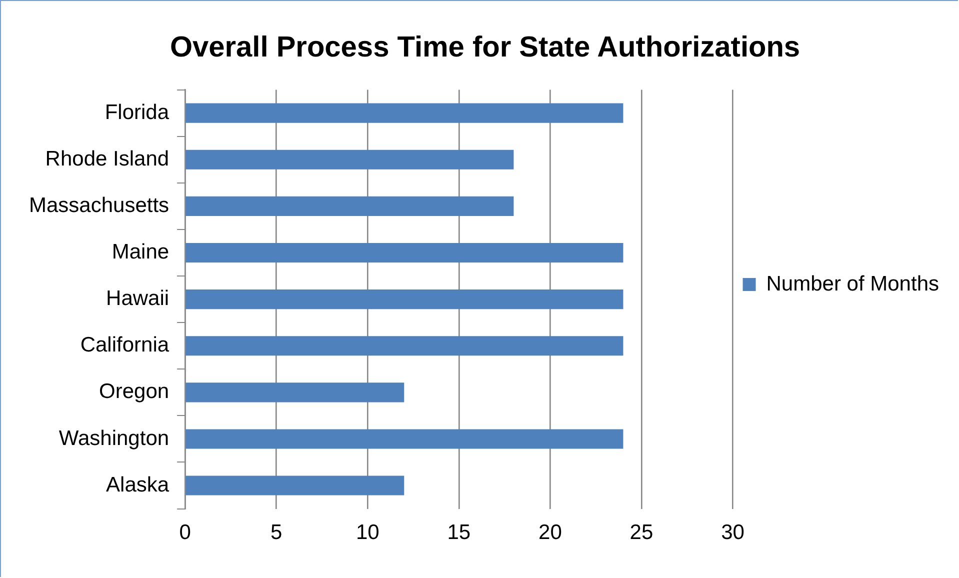  I want to click on x-tick-label: 25, so click(642, 532).